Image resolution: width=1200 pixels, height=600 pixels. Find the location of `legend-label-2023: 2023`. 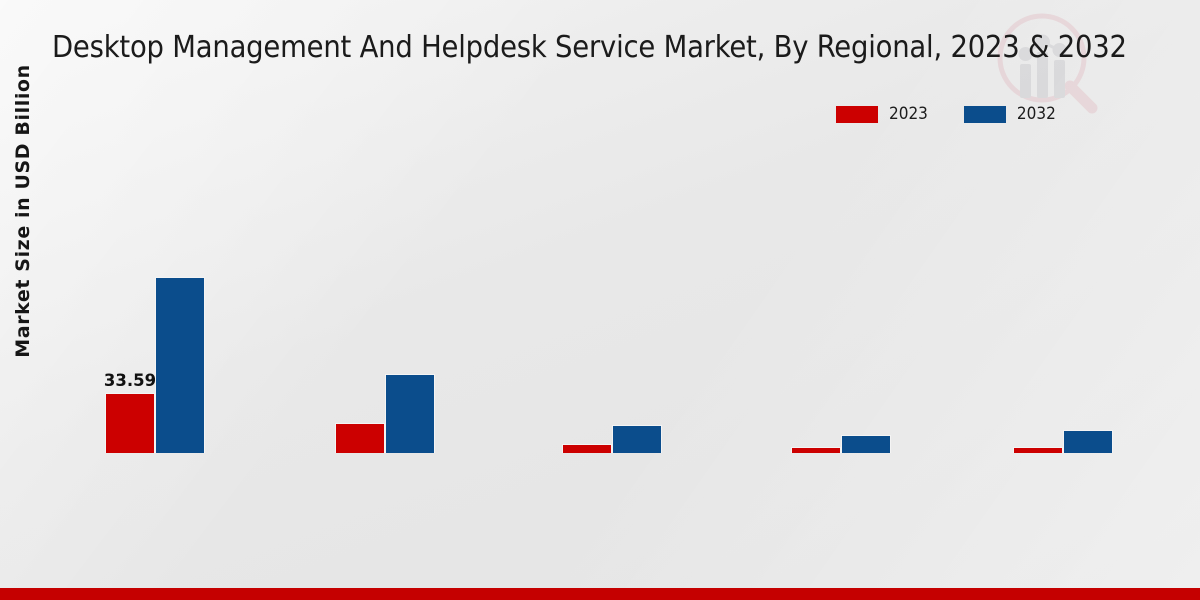

legend-label-2023: 2023 is located at coordinates (908, 114).